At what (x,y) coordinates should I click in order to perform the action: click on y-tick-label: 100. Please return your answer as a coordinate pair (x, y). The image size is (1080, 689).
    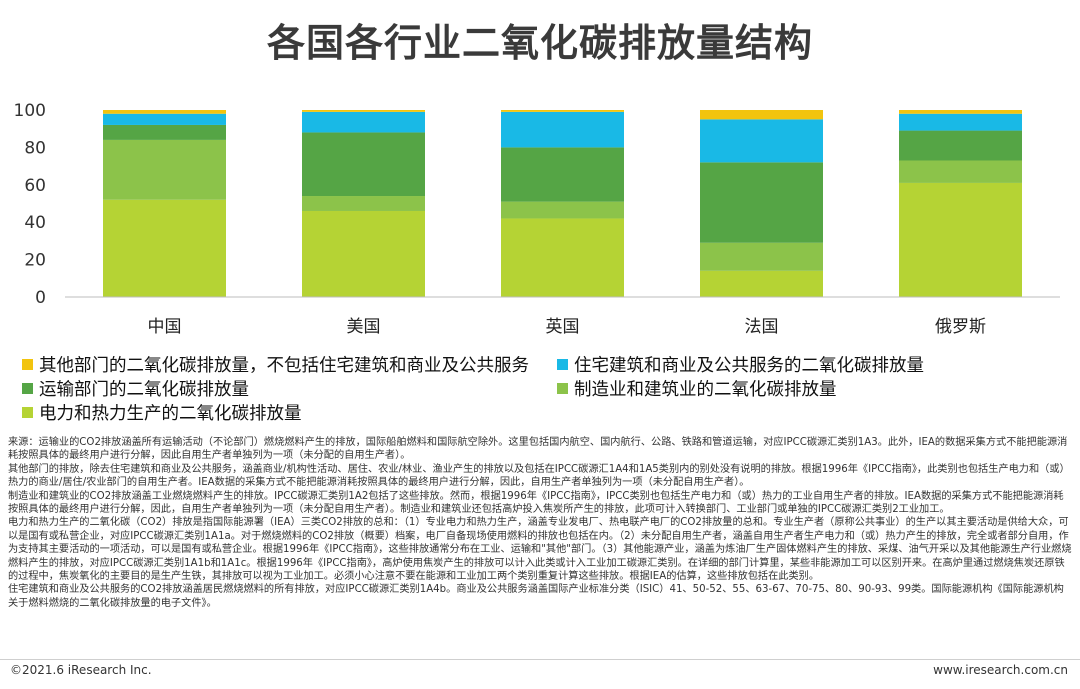
    Looking at the image, I should click on (30, 111).